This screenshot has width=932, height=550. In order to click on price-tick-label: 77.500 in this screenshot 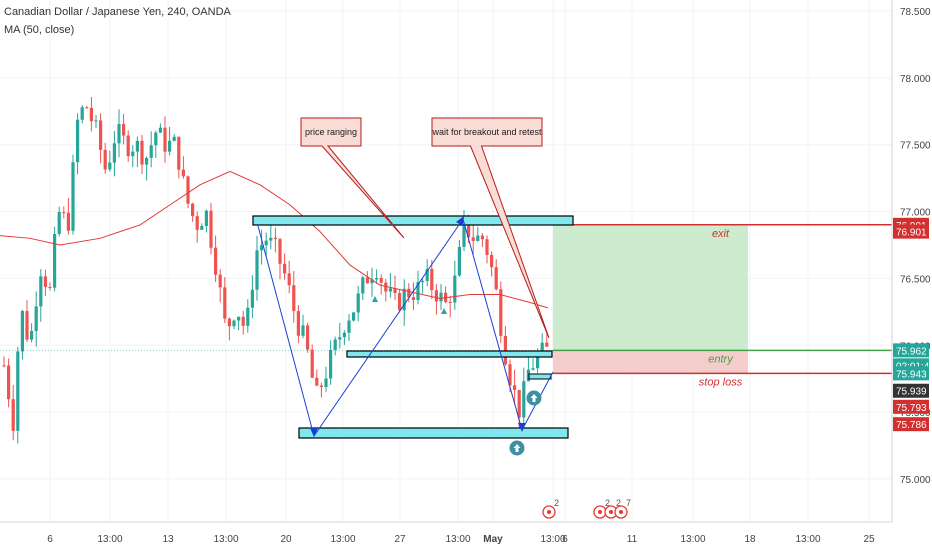, I will do `click(915, 146)`.